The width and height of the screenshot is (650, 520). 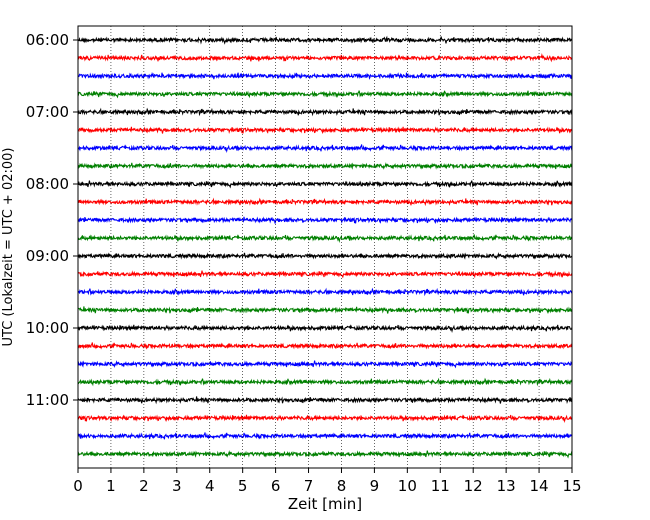 I want to click on y-tick-label: 07:00, so click(x=47, y=112).